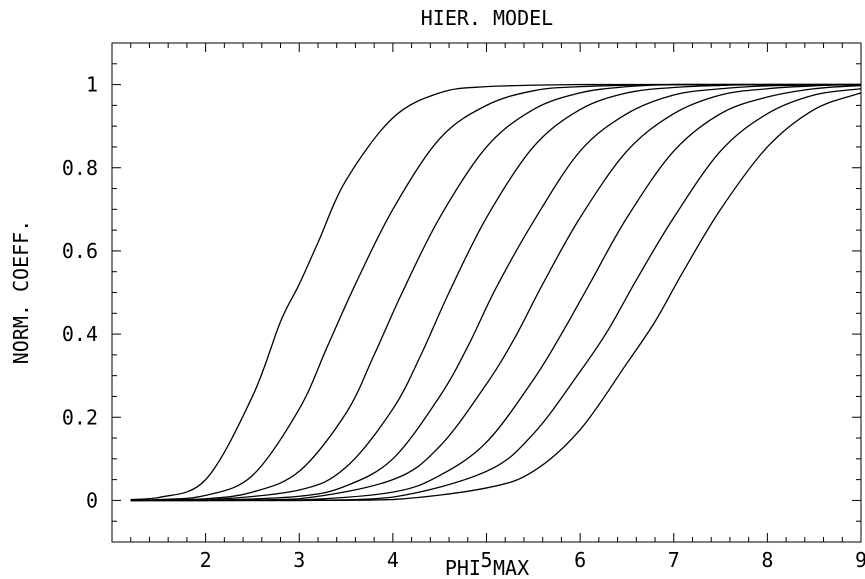 Image resolution: width=865 pixels, height=579 pixels. Describe the element at coordinates (80, 334) in the screenshot. I see `y-tick-label: 0.4` at that location.